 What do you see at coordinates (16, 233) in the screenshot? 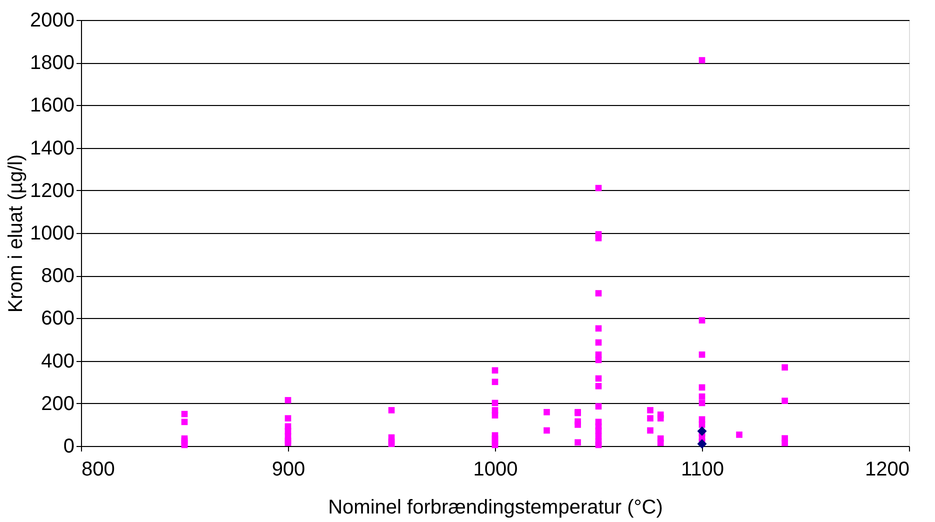
I see `y-axis-title: Krom i eluat (µg/l)` at bounding box center [16, 233].